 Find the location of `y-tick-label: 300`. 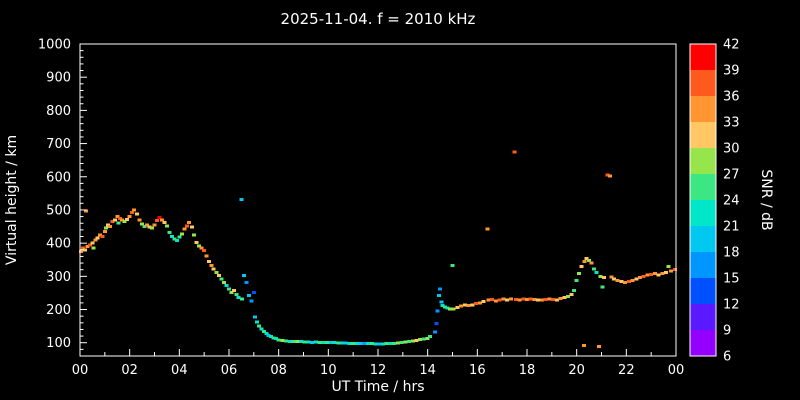

y-tick-label: 300 is located at coordinates (58, 277).